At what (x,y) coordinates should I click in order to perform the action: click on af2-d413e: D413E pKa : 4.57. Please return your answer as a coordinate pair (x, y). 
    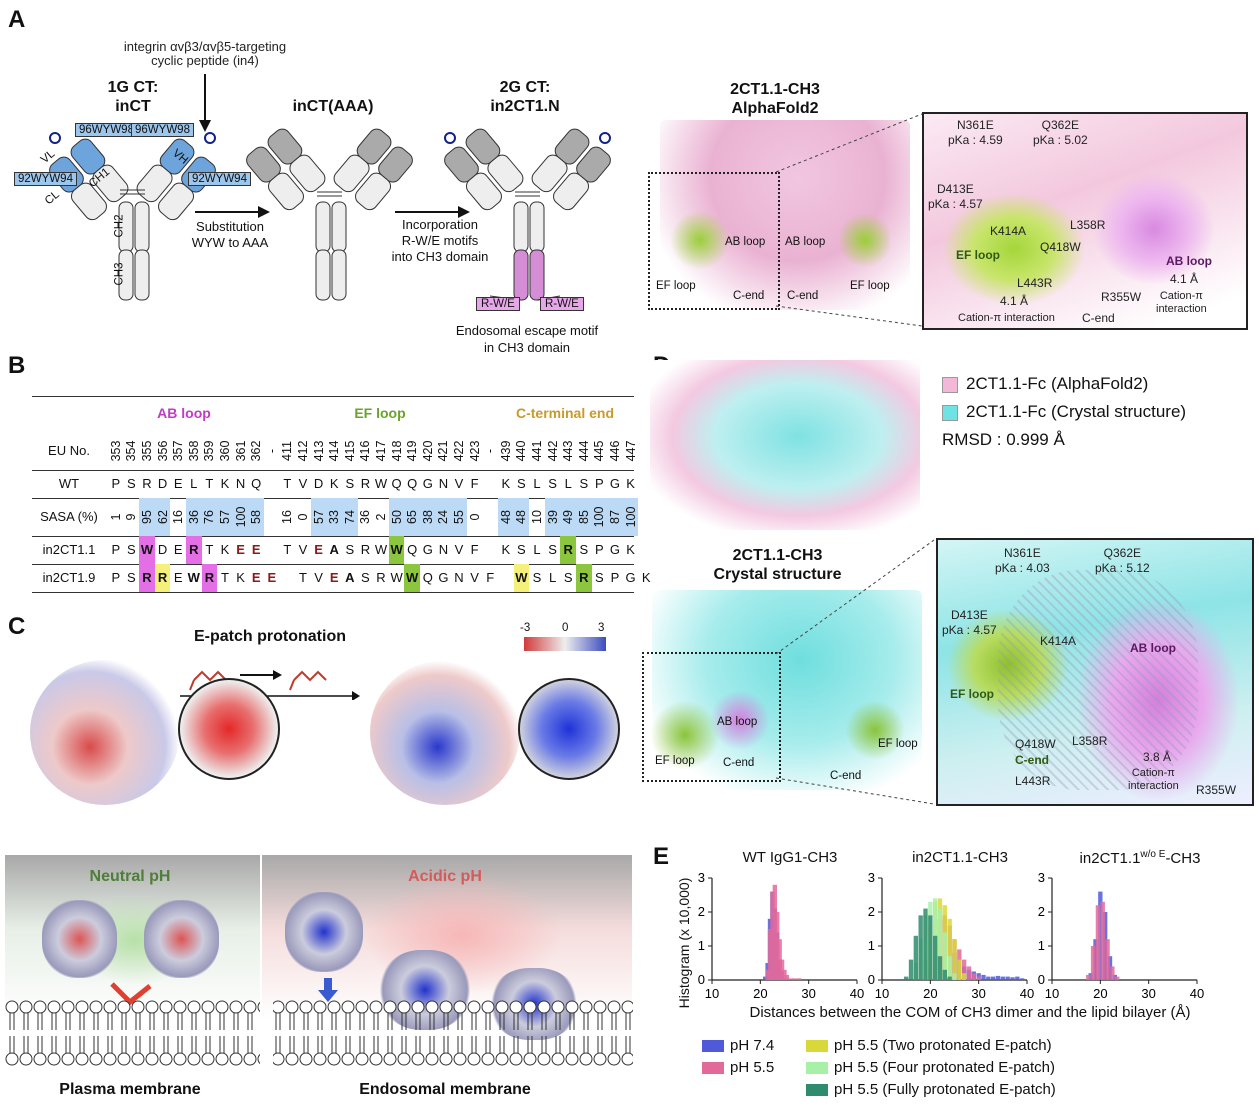
    Looking at the image, I should click on (955, 196).